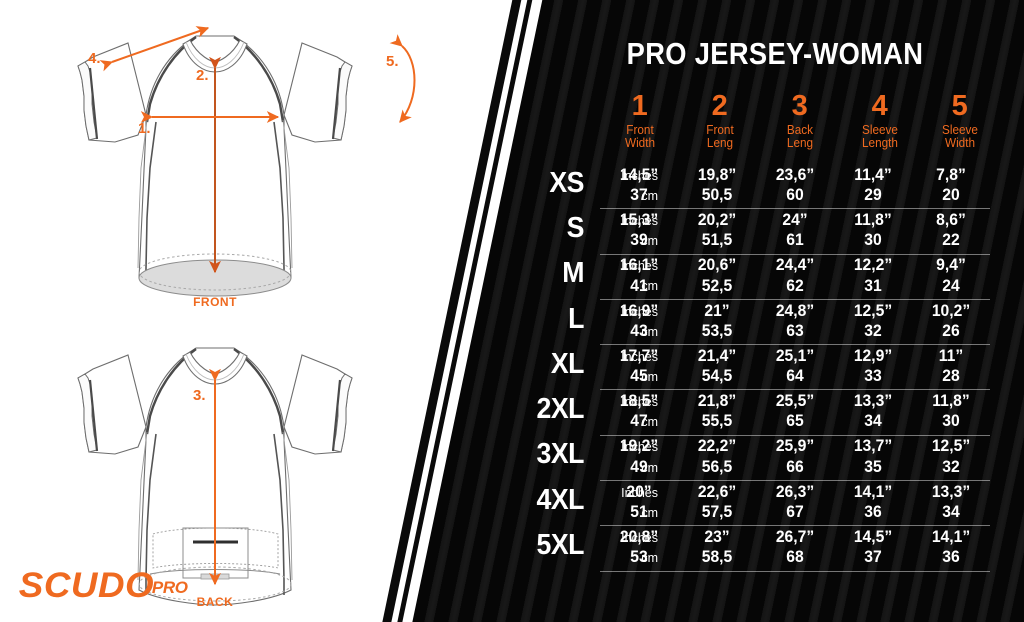  Describe the element at coordinates (639, 240) in the screenshot. I see `value-cm: 39` at that location.